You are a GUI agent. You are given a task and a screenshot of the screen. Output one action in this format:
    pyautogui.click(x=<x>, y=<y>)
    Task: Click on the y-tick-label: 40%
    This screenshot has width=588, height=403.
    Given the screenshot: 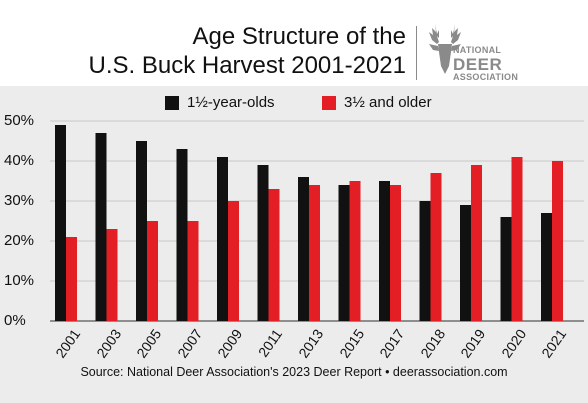 What is the action you would take?
    pyautogui.click(x=19, y=160)
    